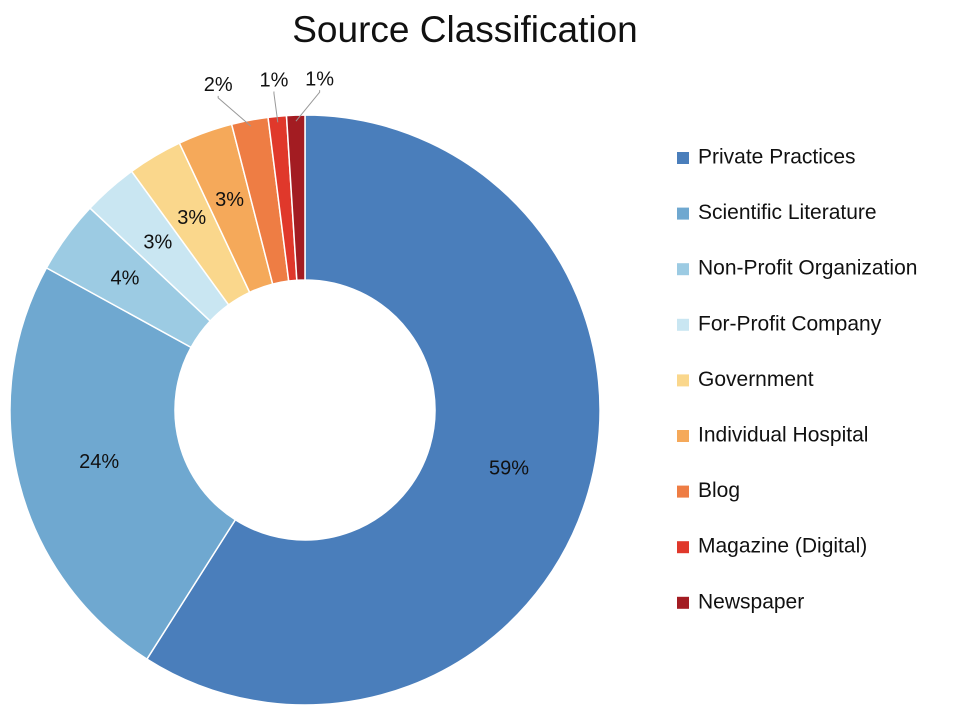 The height and width of the screenshot is (707, 972). Describe the element at coordinates (777, 157) in the screenshot. I see `legend-label: Private Practices` at that location.